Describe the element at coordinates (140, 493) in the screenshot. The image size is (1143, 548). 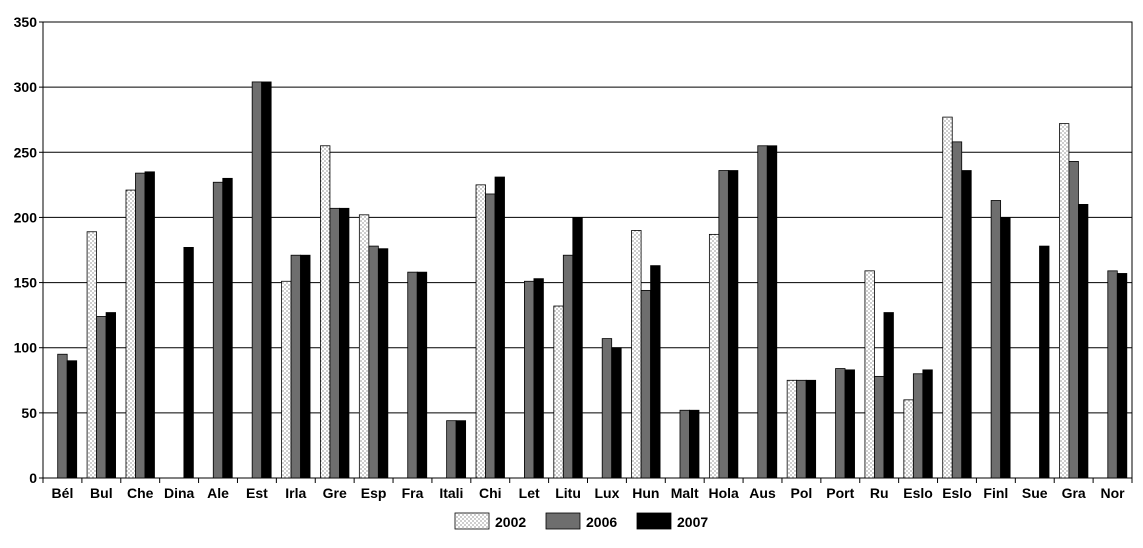
I see `x-tick-label: Che` at that location.